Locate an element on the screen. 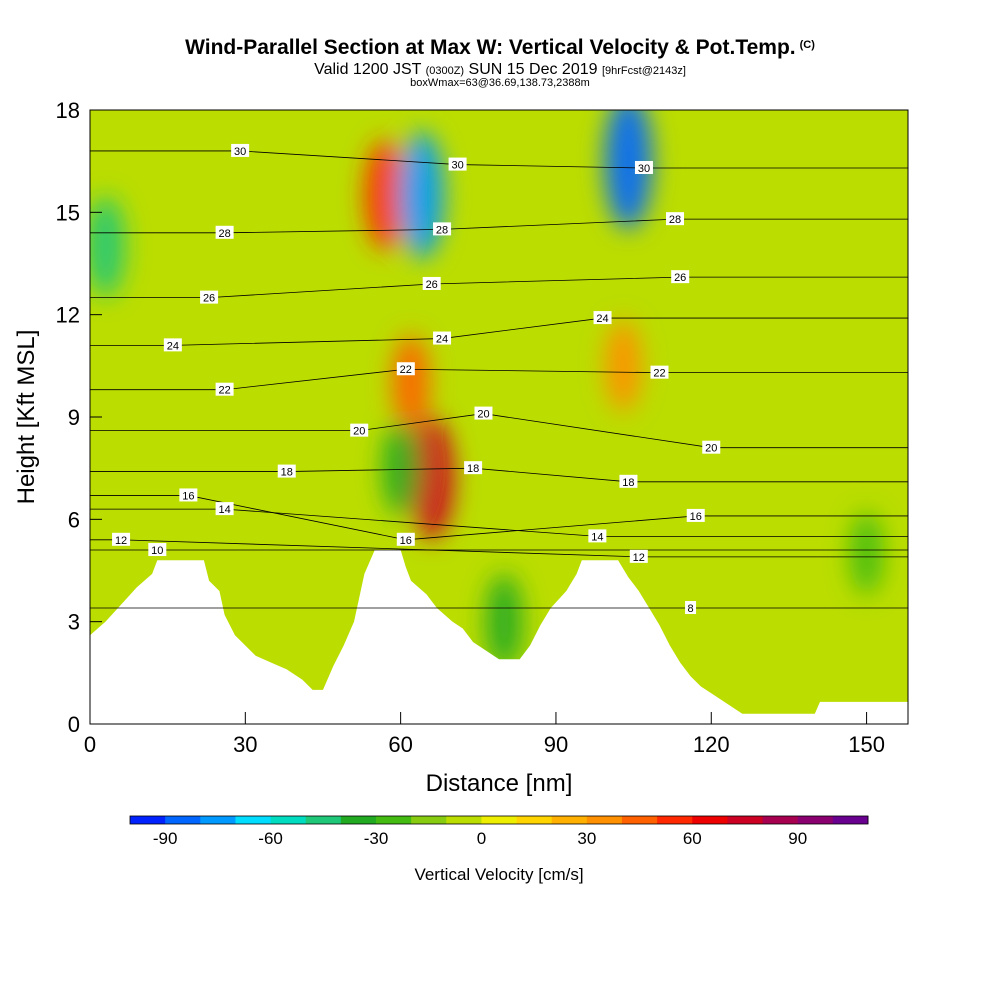 This screenshot has width=1000, height=1000. colorbar-label: 90 is located at coordinates (797, 838).